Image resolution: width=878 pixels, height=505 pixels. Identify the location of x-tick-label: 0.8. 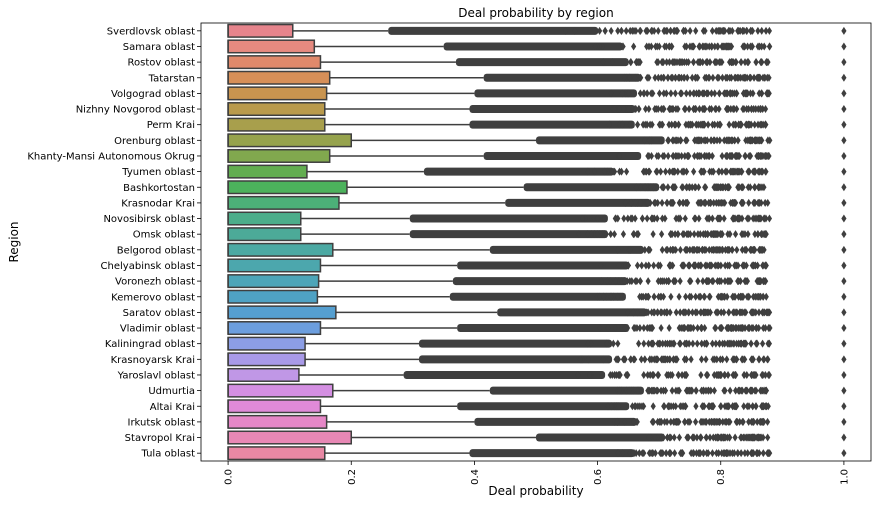
(721, 477).